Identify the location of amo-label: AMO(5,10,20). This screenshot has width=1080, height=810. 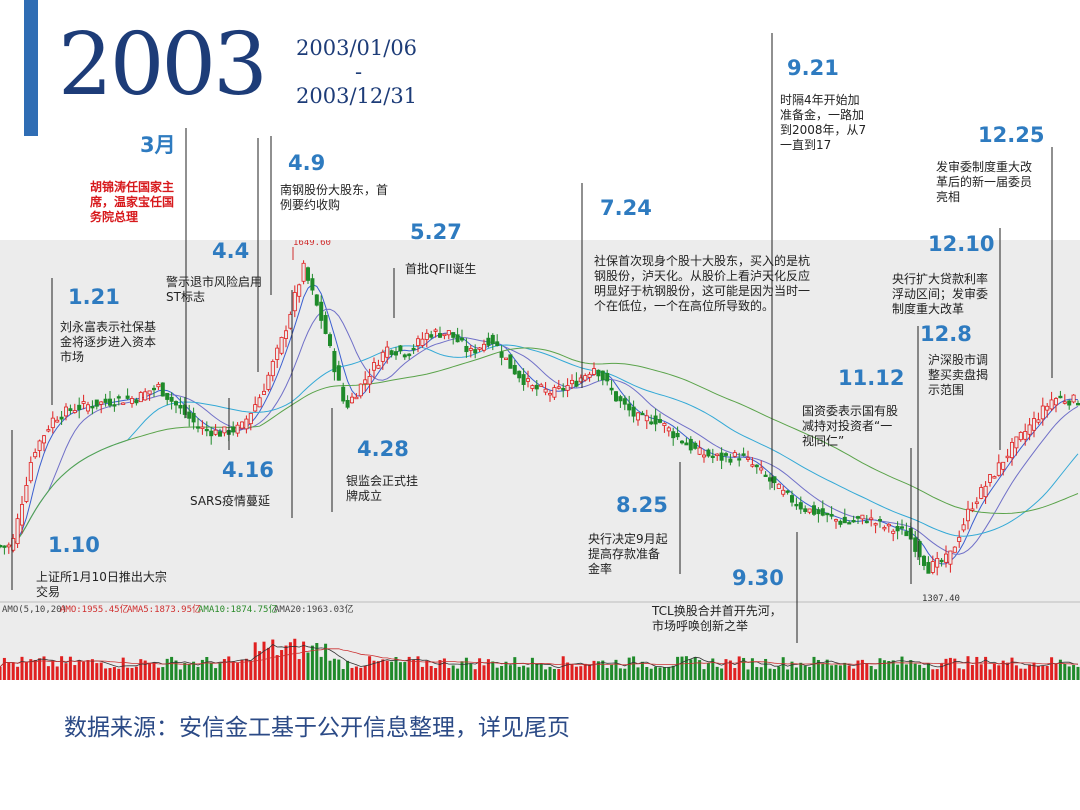
(34, 610).